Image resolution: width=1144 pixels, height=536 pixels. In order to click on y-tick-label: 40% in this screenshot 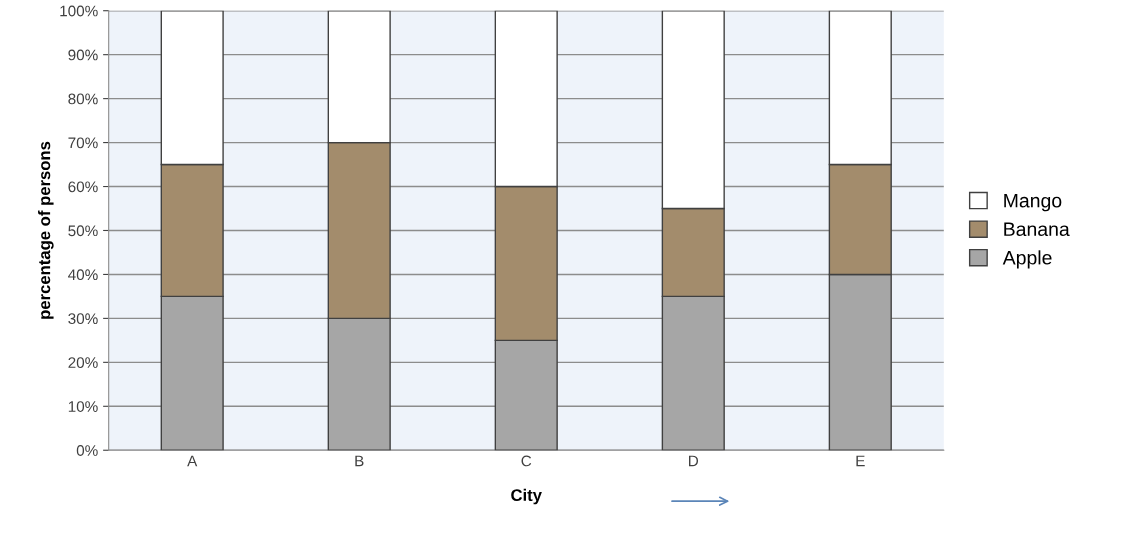, I will do `click(83, 275)`.